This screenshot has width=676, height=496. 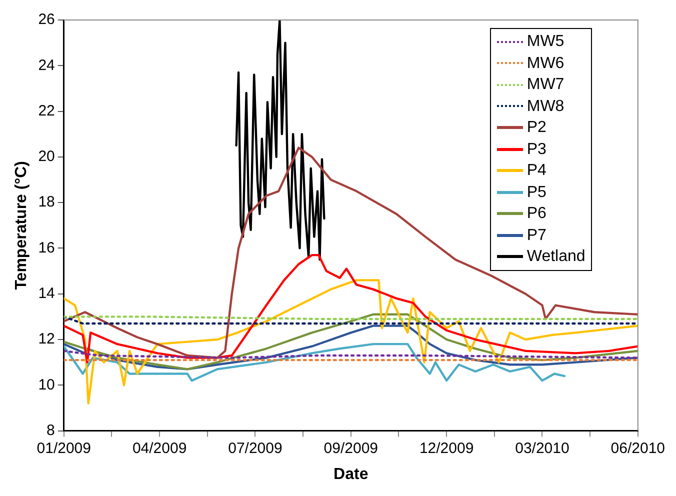 What do you see at coordinates (638, 448) in the screenshot?
I see `x-tick-label: 06/2010` at bounding box center [638, 448].